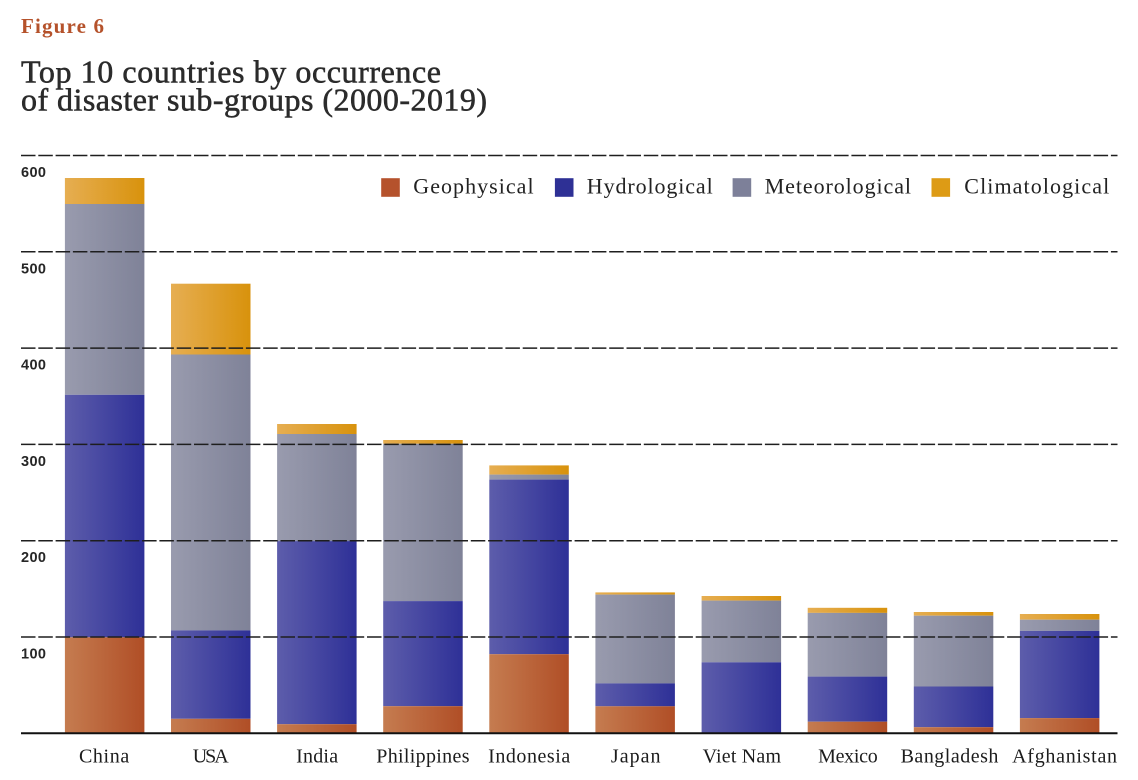 The image size is (1138, 780). Describe the element at coordinates (33, 173) in the screenshot. I see `svg-text: 600` at that location.